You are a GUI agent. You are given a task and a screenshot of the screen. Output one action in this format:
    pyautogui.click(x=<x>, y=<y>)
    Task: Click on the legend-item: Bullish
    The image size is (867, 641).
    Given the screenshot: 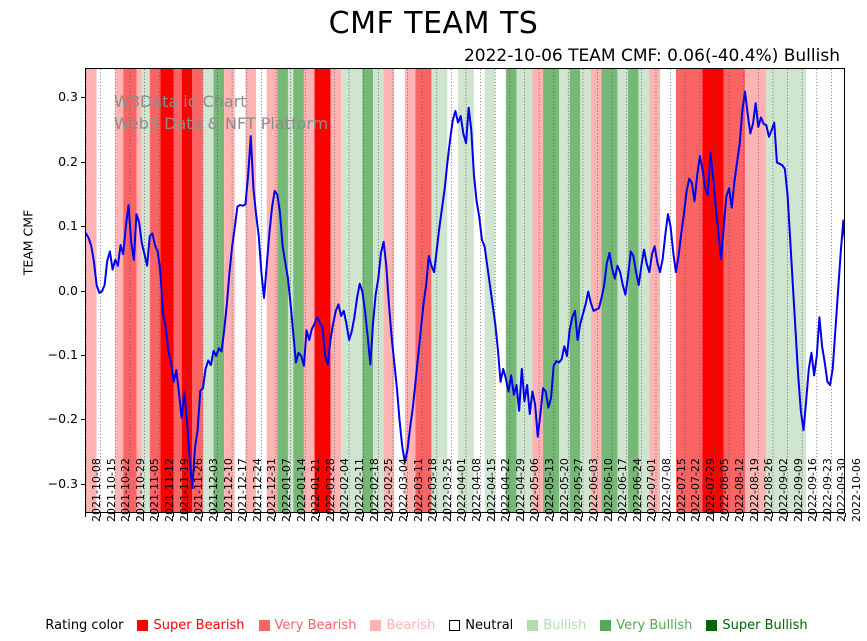 What is the action you would take?
    pyautogui.click(x=556, y=625)
    